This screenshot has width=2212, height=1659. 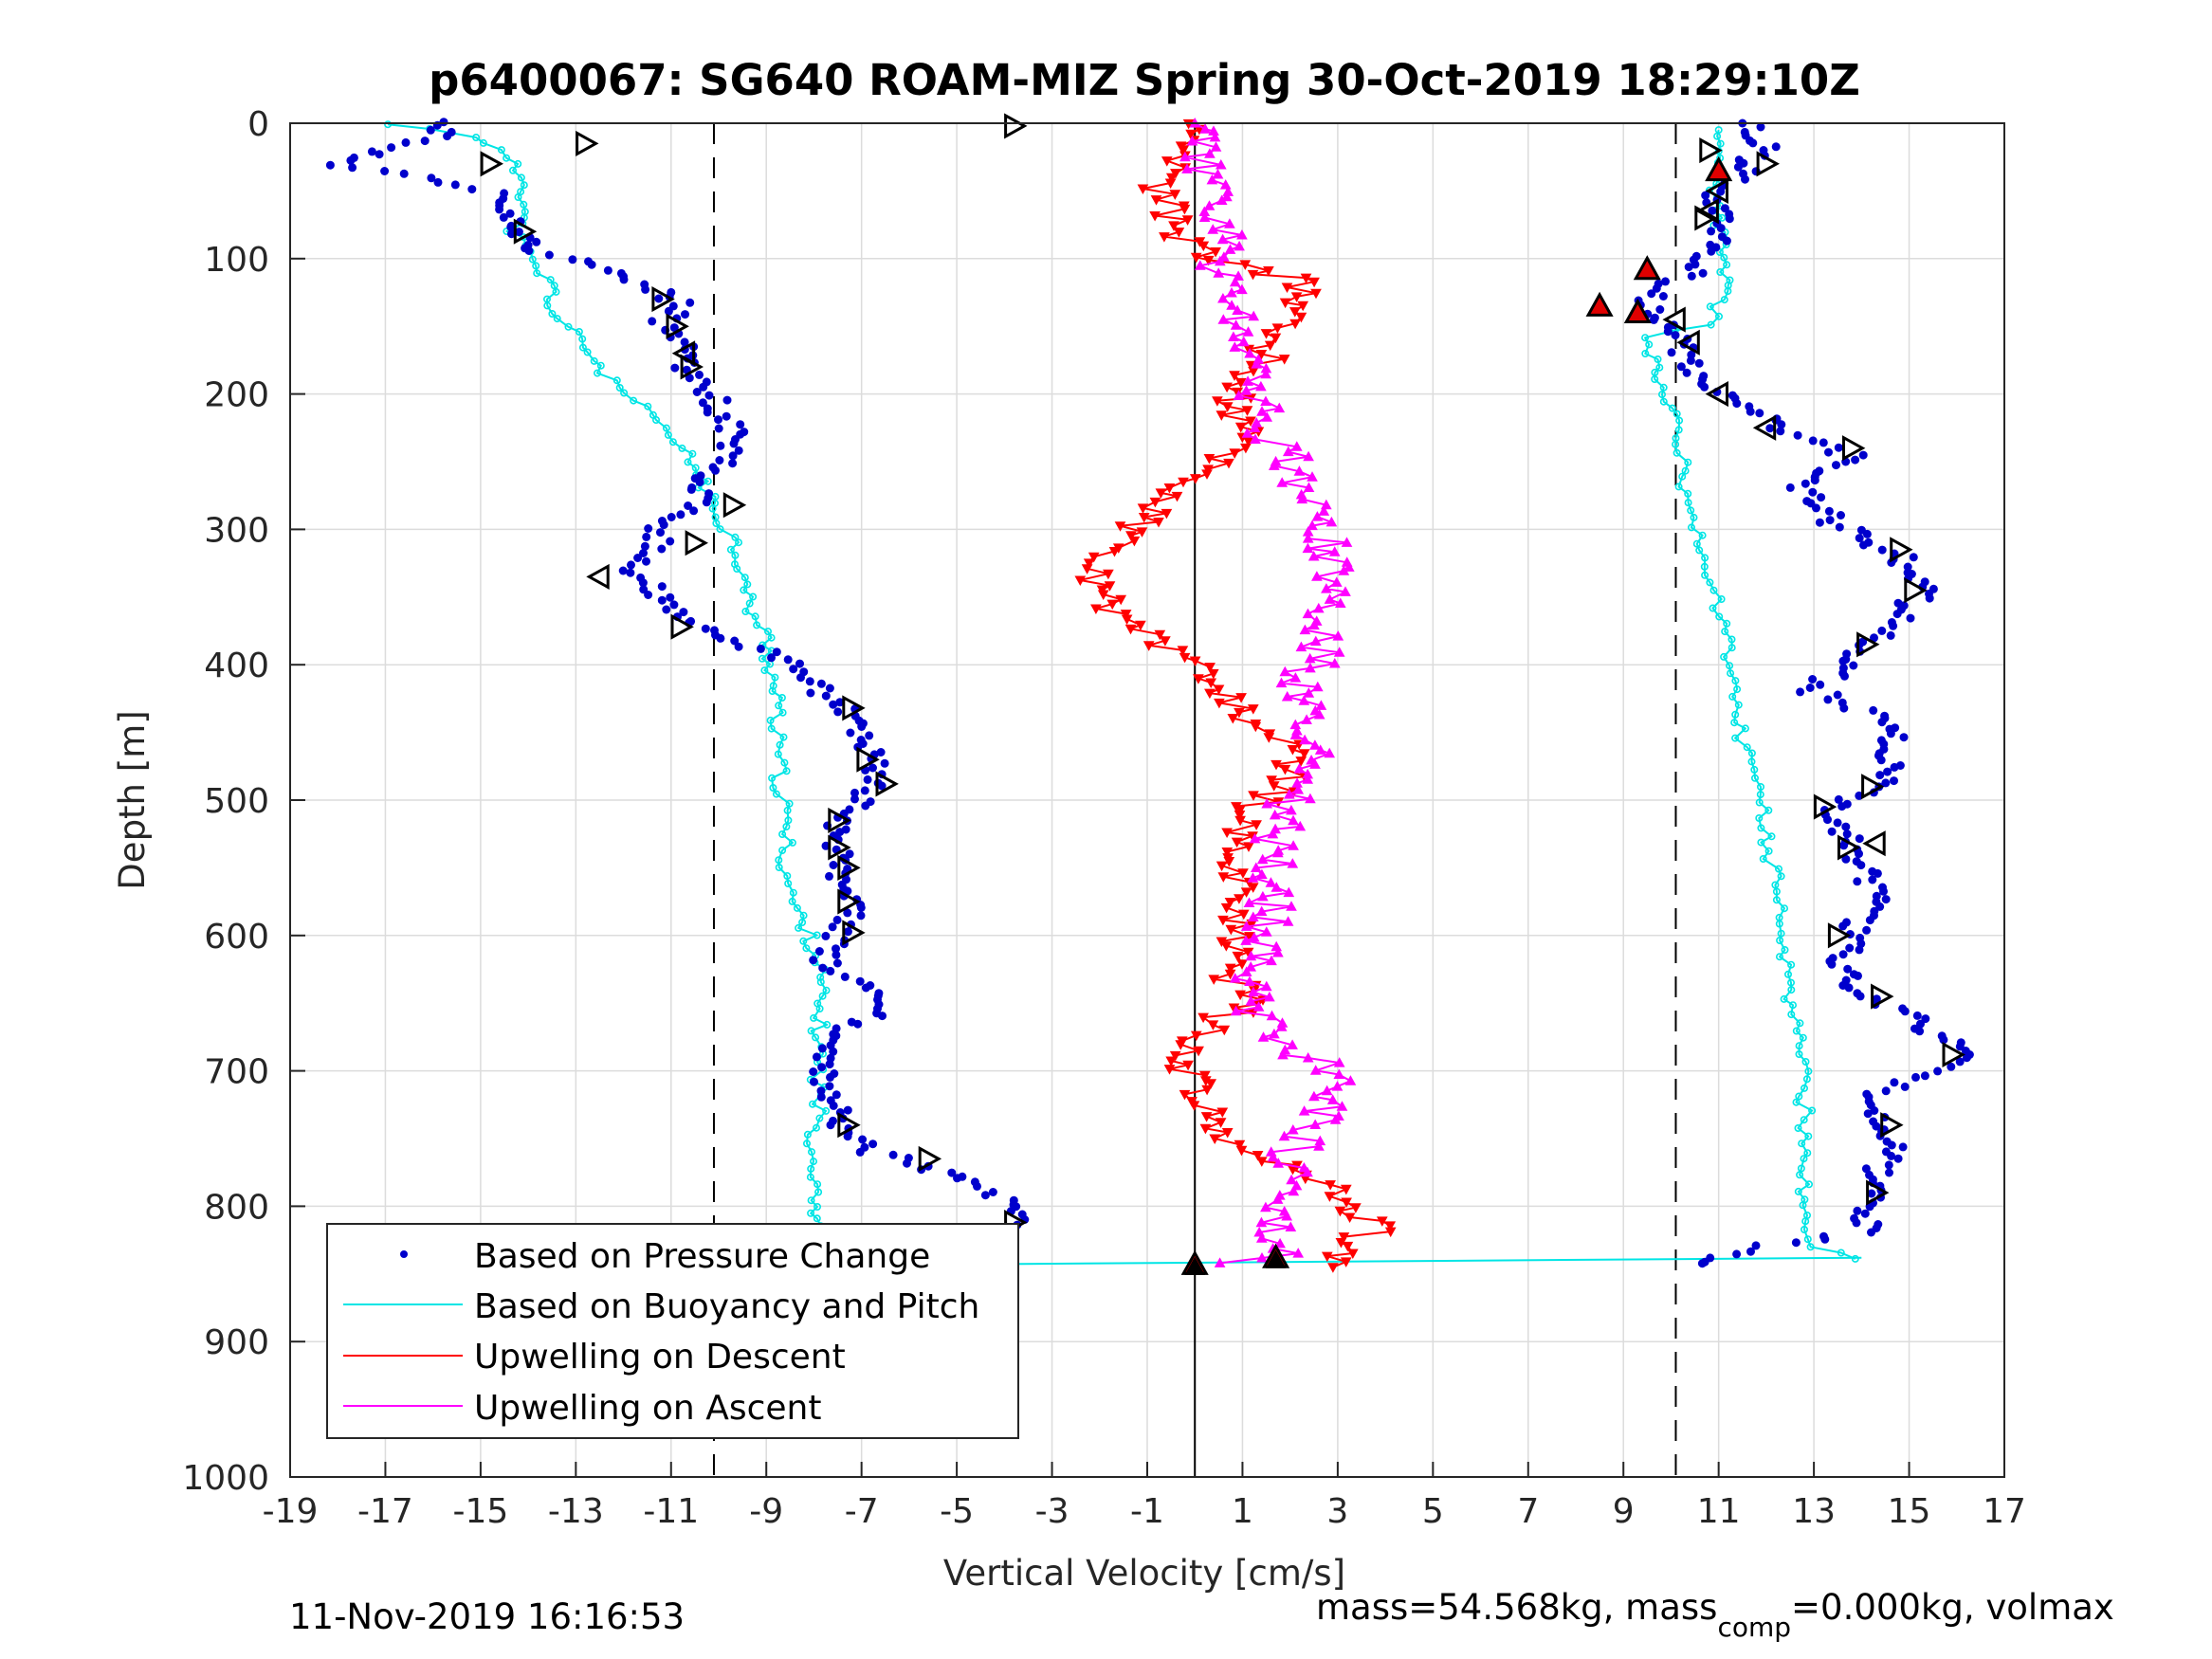 What do you see at coordinates (1909, 1511) in the screenshot?
I see `x-tick-label: 15` at bounding box center [1909, 1511].